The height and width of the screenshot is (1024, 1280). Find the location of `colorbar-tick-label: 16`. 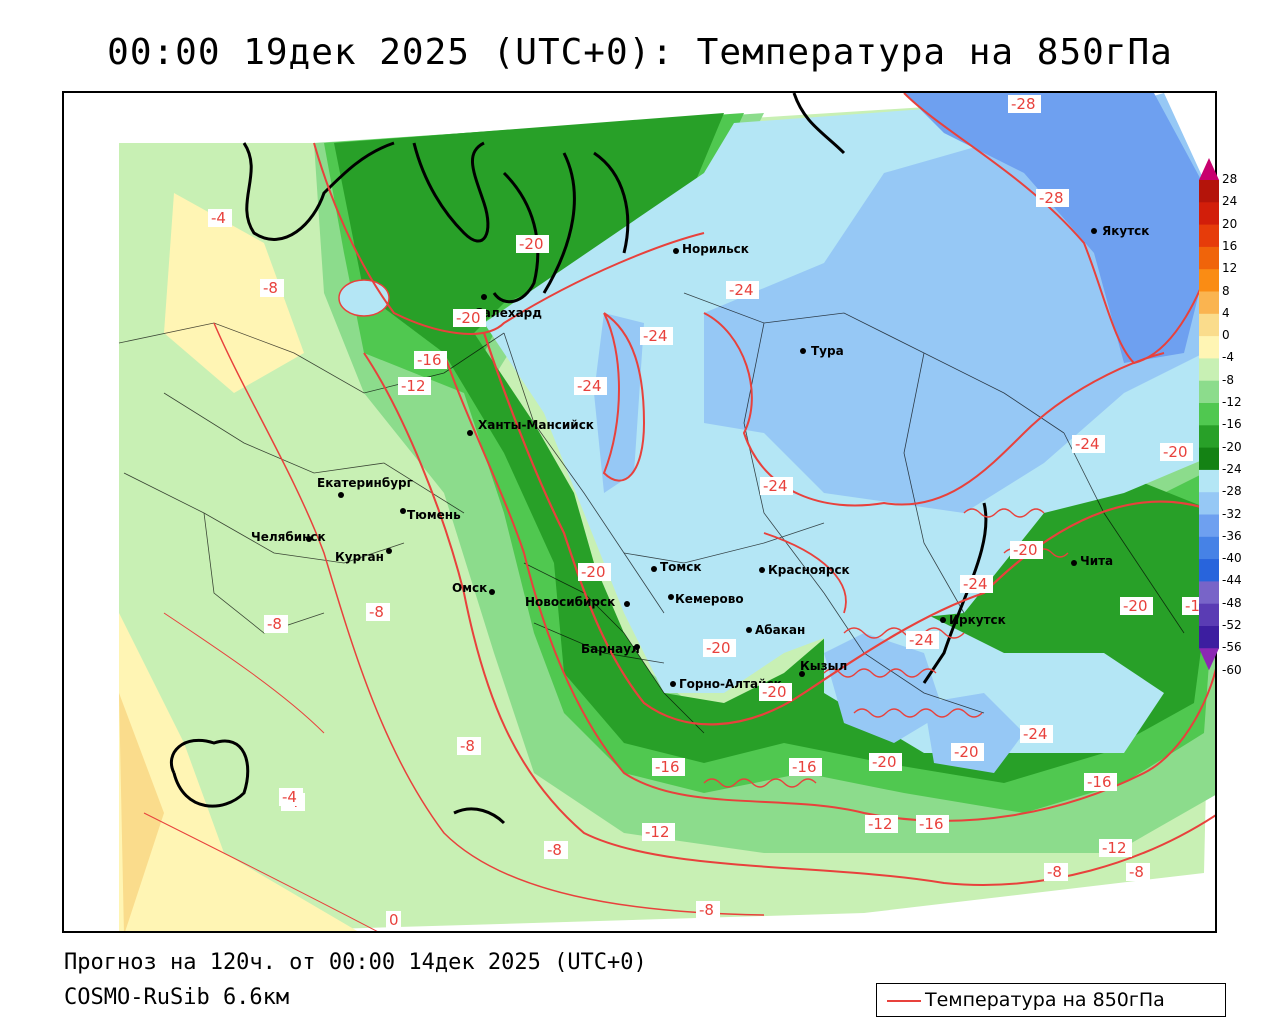

colorbar-tick-label: 16 is located at coordinates (1230, 245).